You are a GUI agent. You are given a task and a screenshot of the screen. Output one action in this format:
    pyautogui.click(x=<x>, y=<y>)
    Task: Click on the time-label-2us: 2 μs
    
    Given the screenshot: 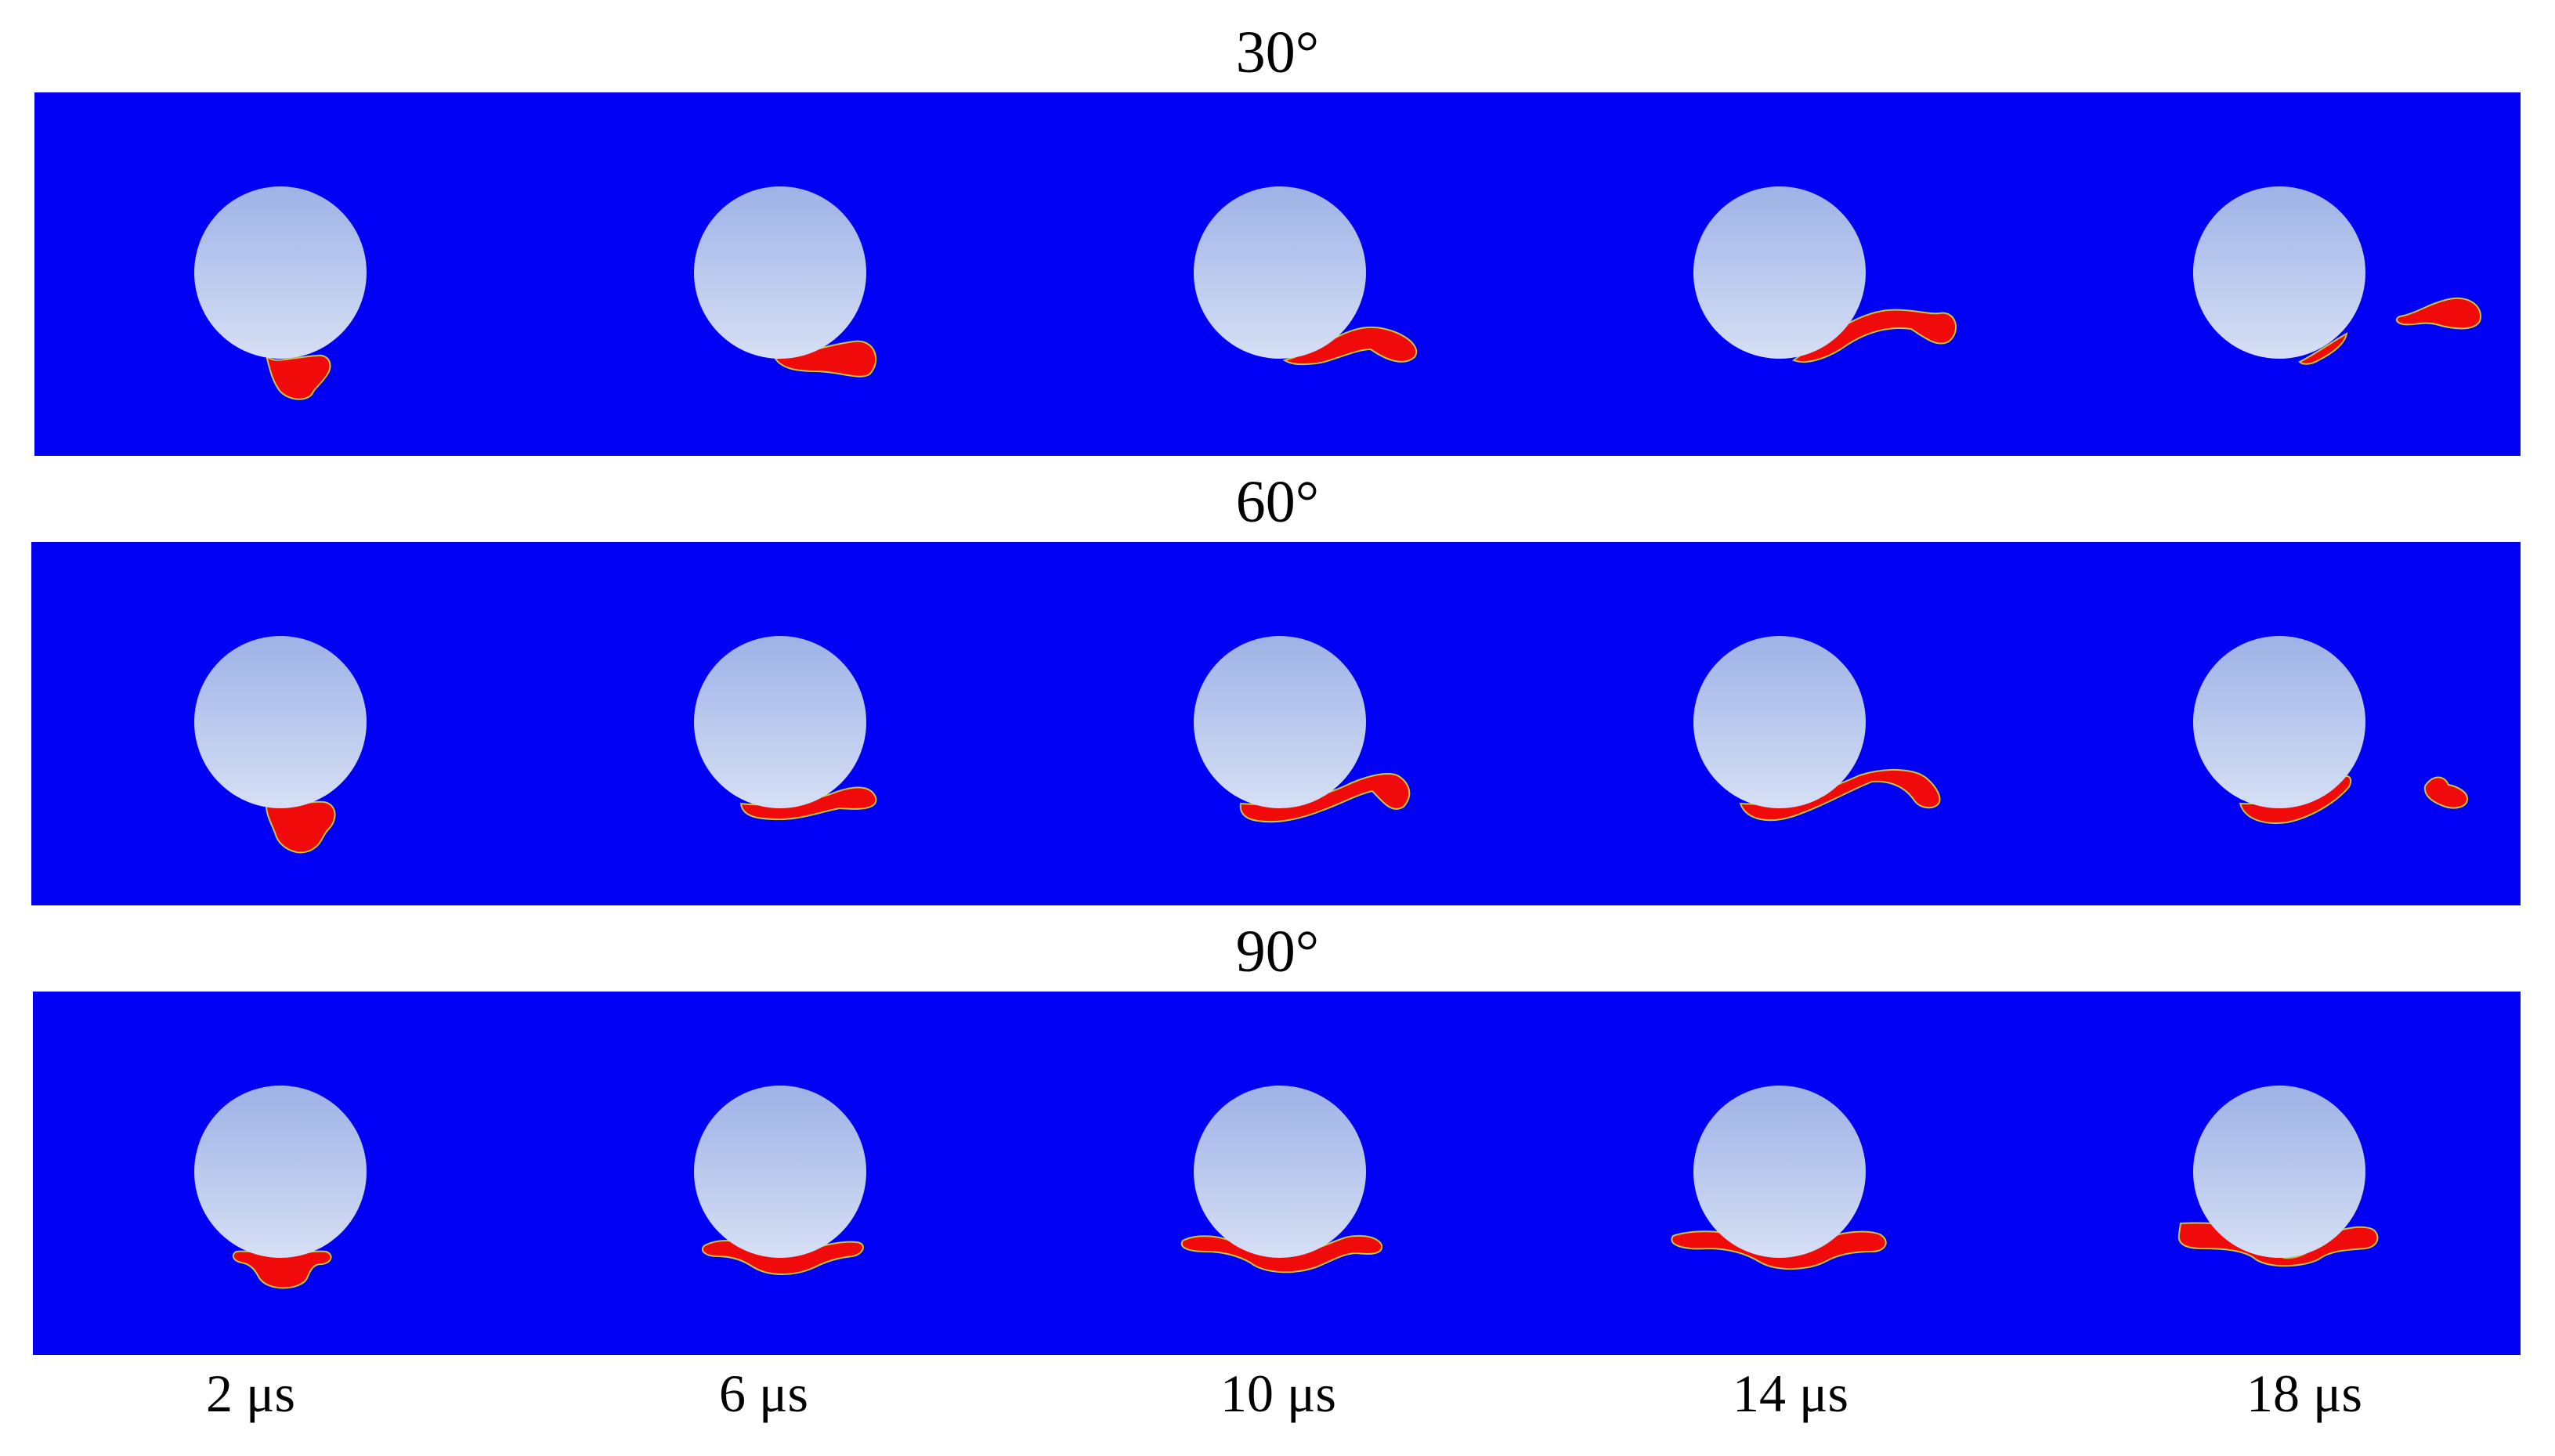 What is the action you would take?
    pyautogui.click(x=250, y=1393)
    